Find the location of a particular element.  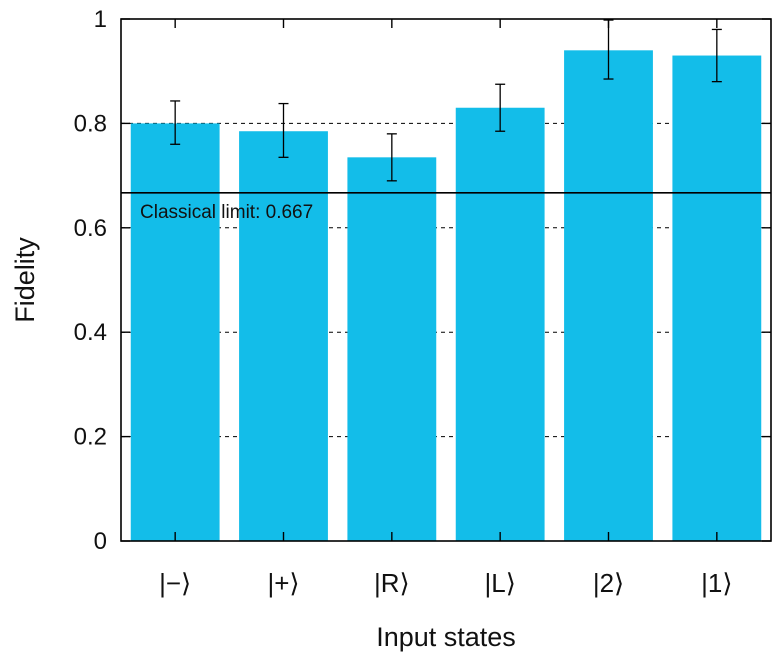

x-category-label: |+⟩ is located at coordinates (283, 583).